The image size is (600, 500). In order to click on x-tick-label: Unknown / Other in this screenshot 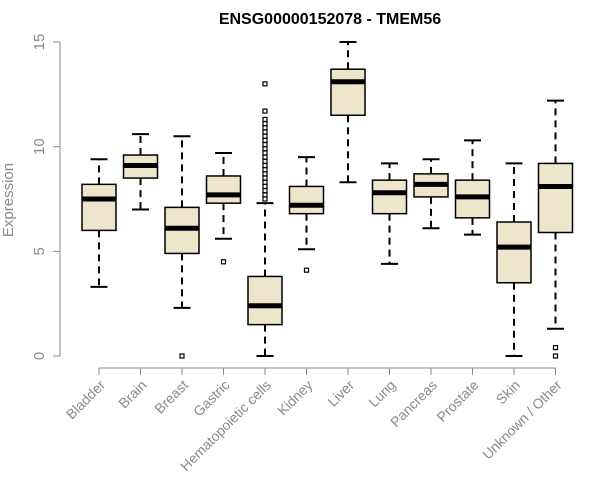, I will do `click(522, 420)`.